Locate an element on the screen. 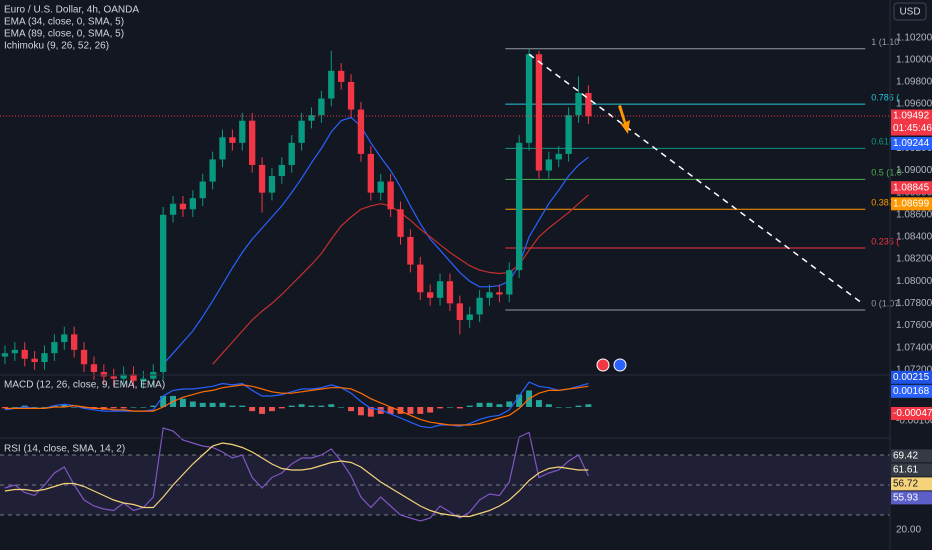 This screenshot has height=550, width=932. fib-label: 0.236 ( is located at coordinates (885, 241).